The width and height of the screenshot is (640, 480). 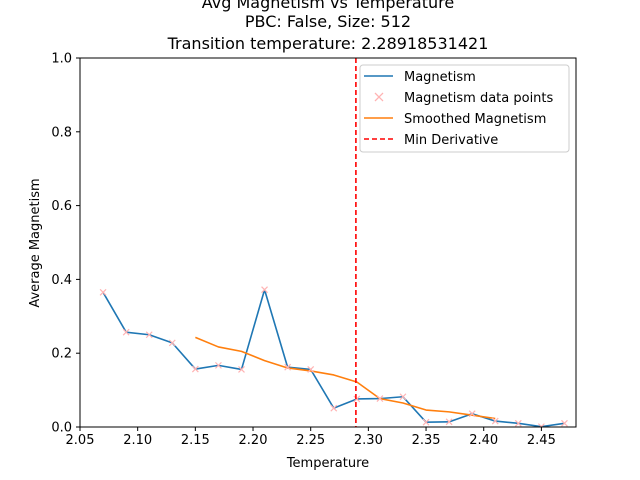 I want to click on x-tick-label: 2.35, so click(x=426, y=440).